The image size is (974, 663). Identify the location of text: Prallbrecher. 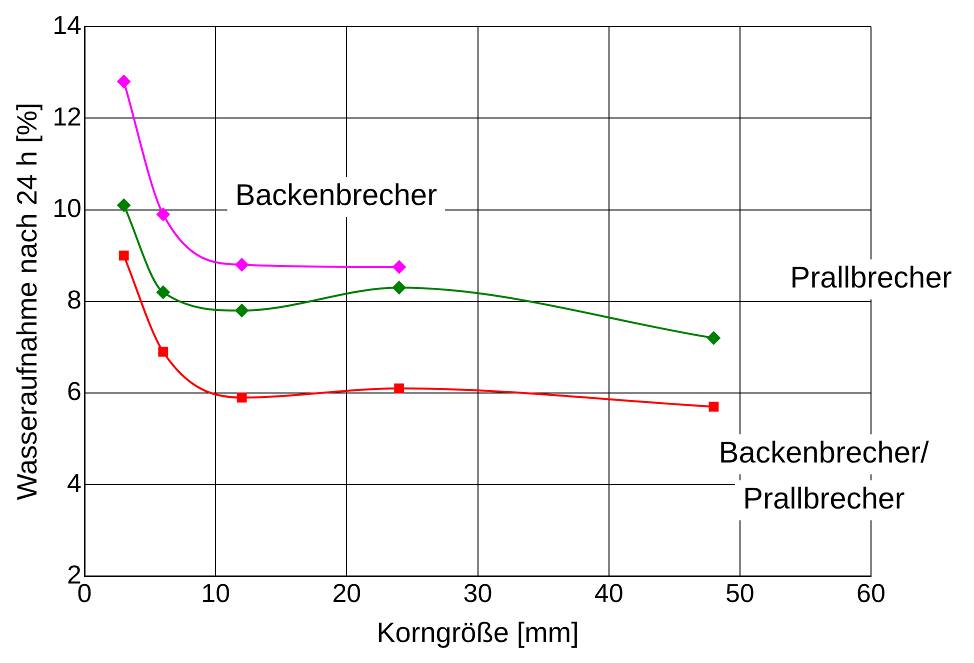
(871, 278).